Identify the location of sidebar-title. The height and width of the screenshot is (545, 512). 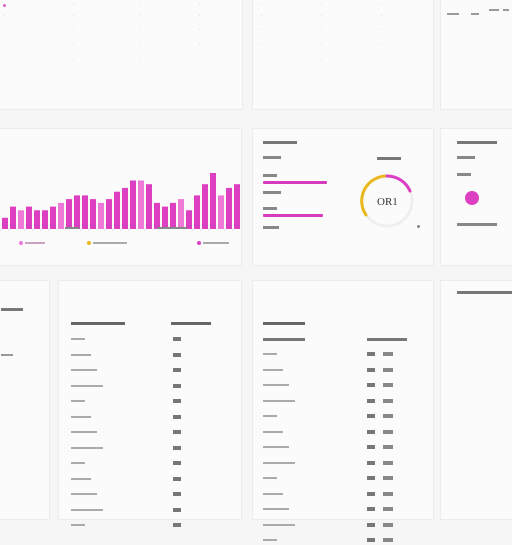
(12, 309).